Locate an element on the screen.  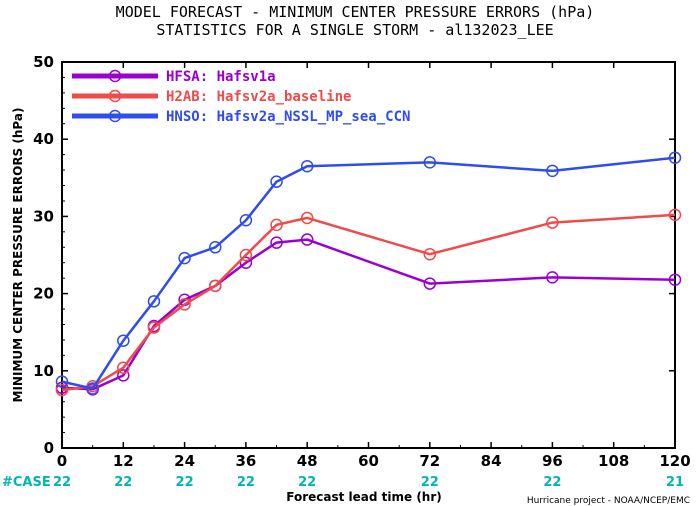
x-tick-label: 24 is located at coordinates (184, 461).